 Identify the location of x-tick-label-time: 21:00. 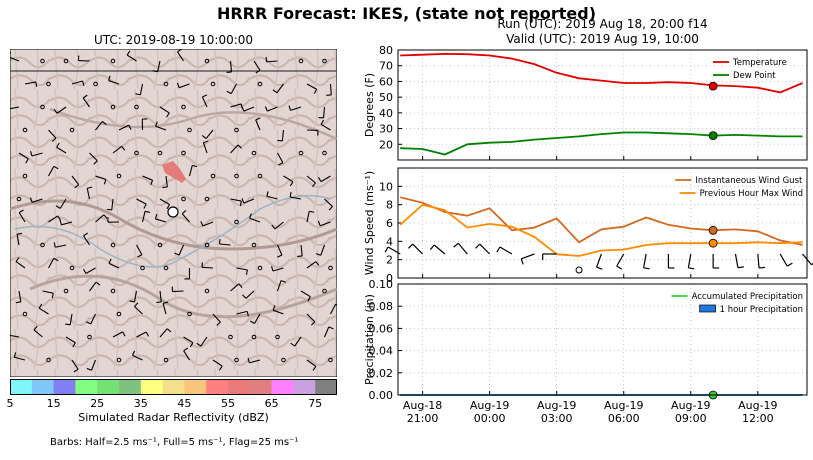
(423, 418).